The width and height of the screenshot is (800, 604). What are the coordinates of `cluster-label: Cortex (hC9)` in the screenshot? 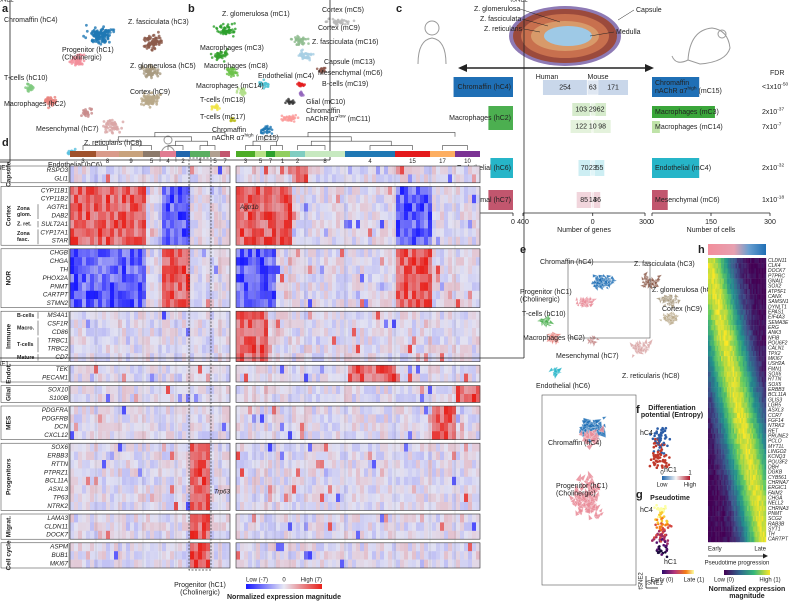 It's located at (150, 92).